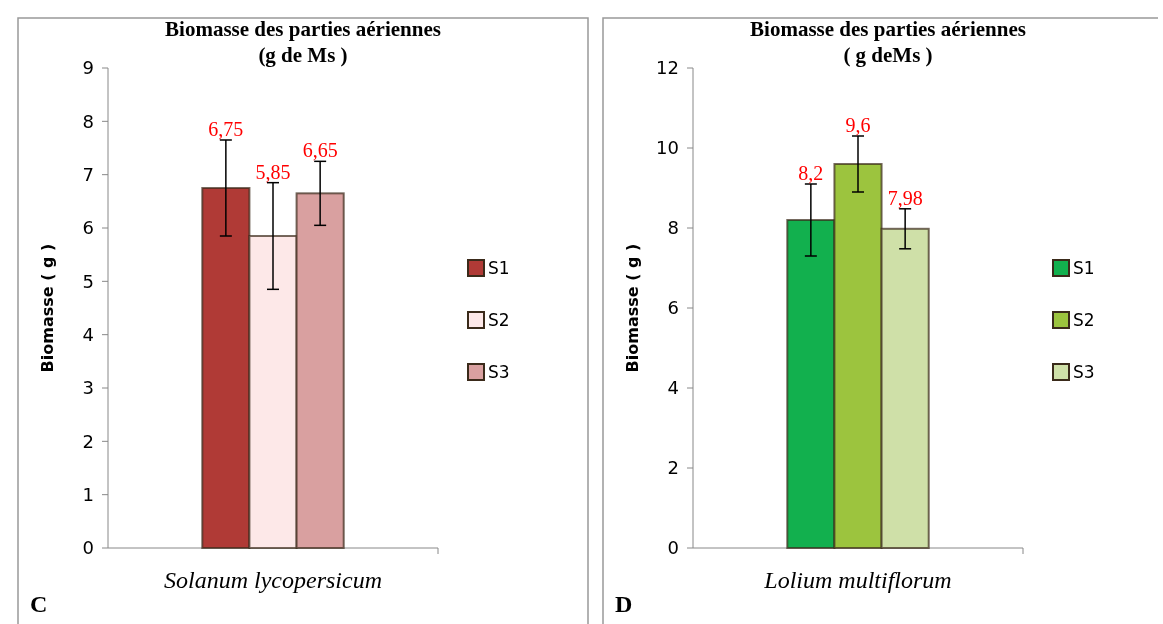  Describe the element at coordinates (88, 494) in the screenshot. I see `y-tick-label: 1` at that location.